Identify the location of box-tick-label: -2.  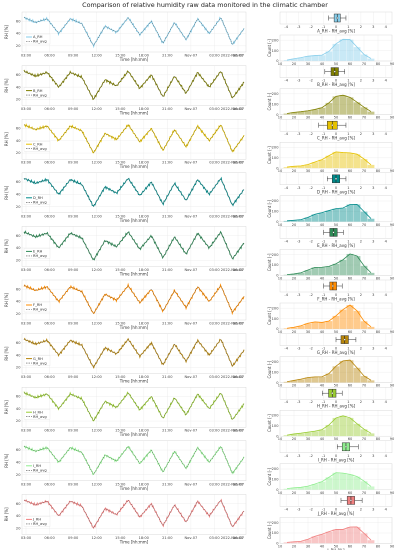
(311, 81).